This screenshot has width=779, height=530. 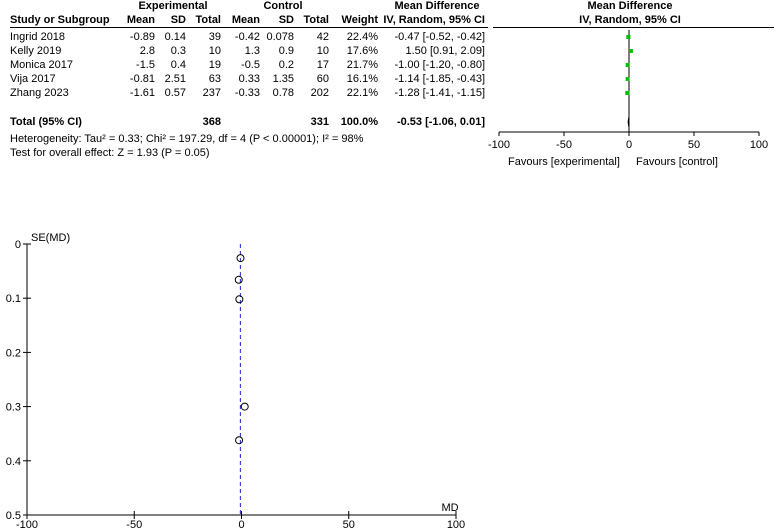 What do you see at coordinates (39, 93) in the screenshot?
I see `study-name: Zhang 2023` at bounding box center [39, 93].